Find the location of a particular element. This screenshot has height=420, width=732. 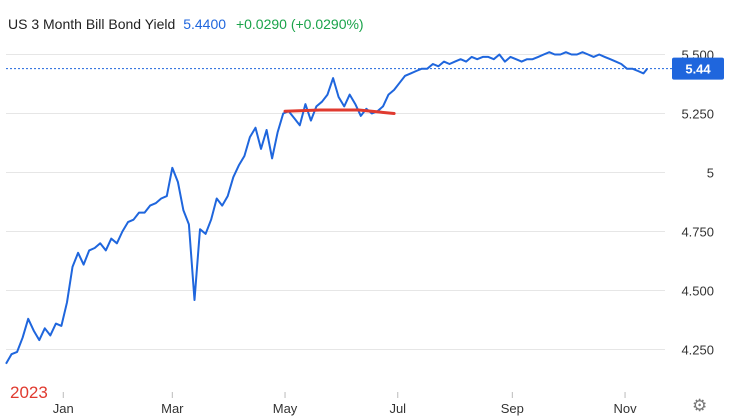

current-value-label: 5.44 is located at coordinates (698, 68).